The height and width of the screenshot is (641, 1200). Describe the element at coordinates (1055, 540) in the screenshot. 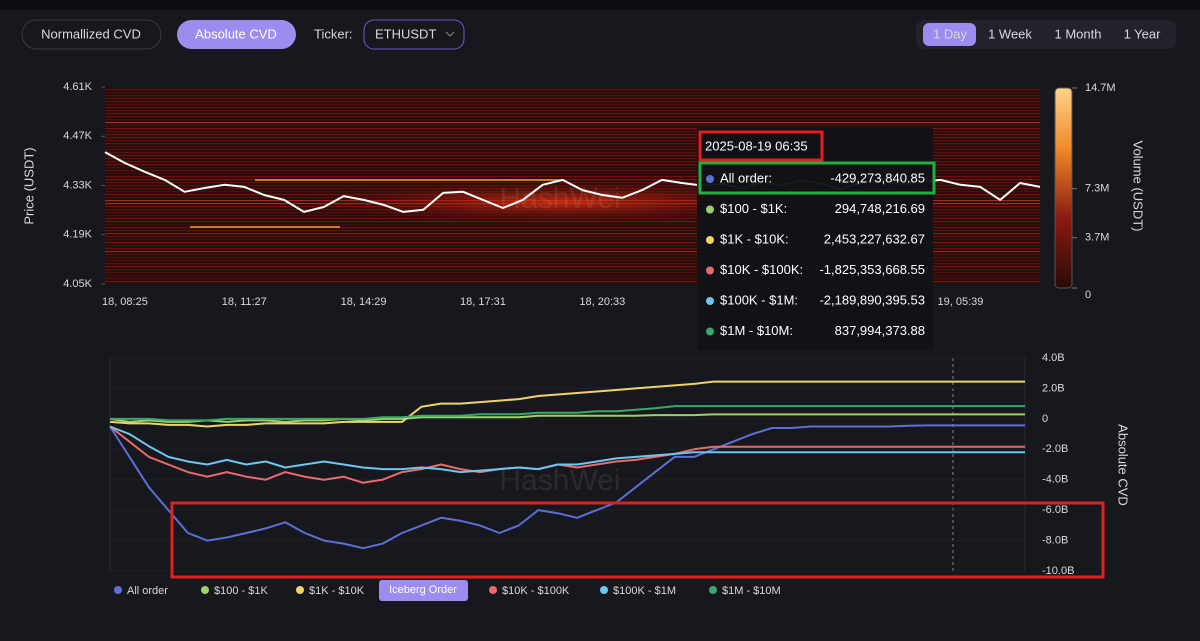

I see `y-tick-label: -8.0B` at that location.